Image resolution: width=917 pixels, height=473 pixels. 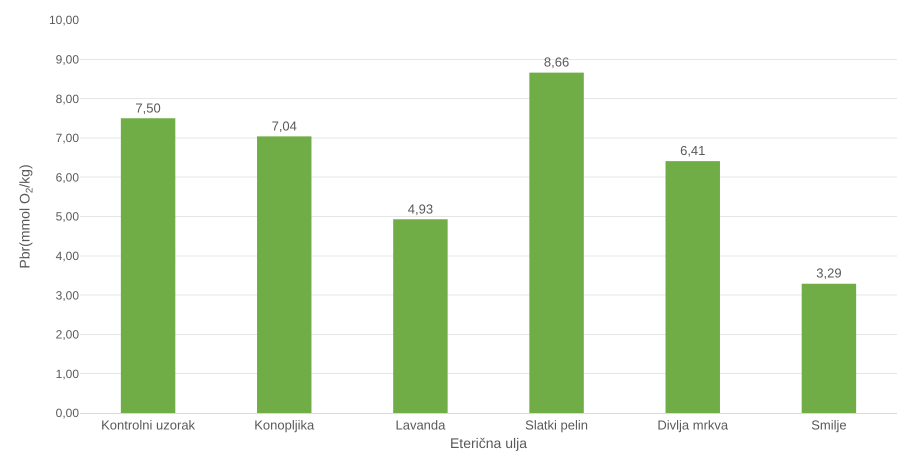 What do you see at coordinates (68, 256) in the screenshot?
I see `y-tick-label: 4,00` at bounding box center [68, 256].